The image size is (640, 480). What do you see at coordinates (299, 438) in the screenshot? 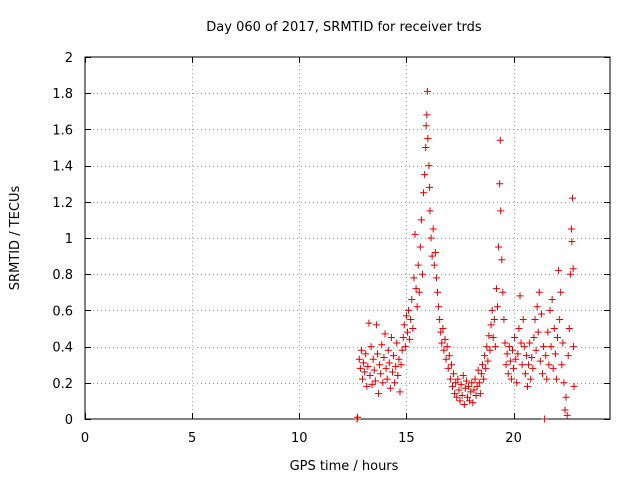
I see `x-tick-label: 10` at bounding box center [299, 438].